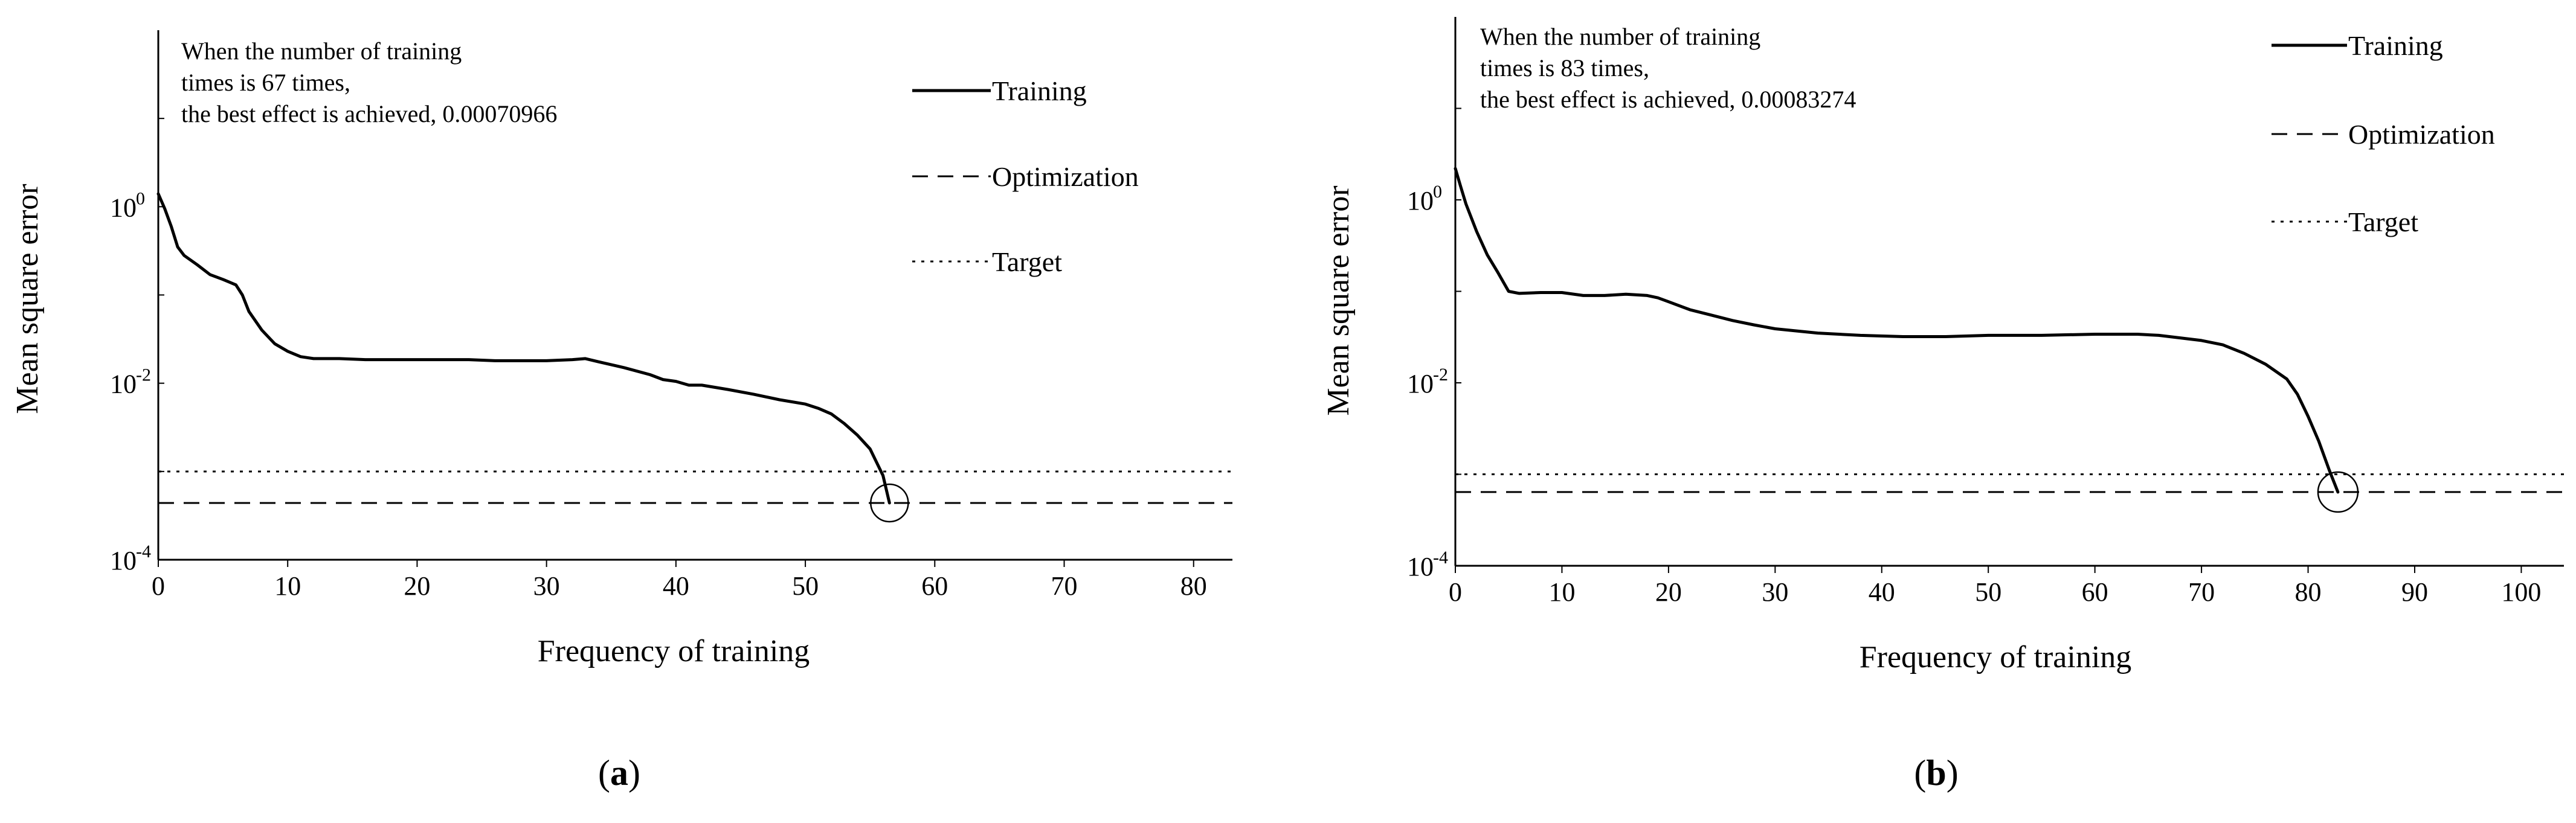  Describe the element at coordinates (1564, 68) in the screenshot. I see `annotation-line: times is 83 times,` at that location.